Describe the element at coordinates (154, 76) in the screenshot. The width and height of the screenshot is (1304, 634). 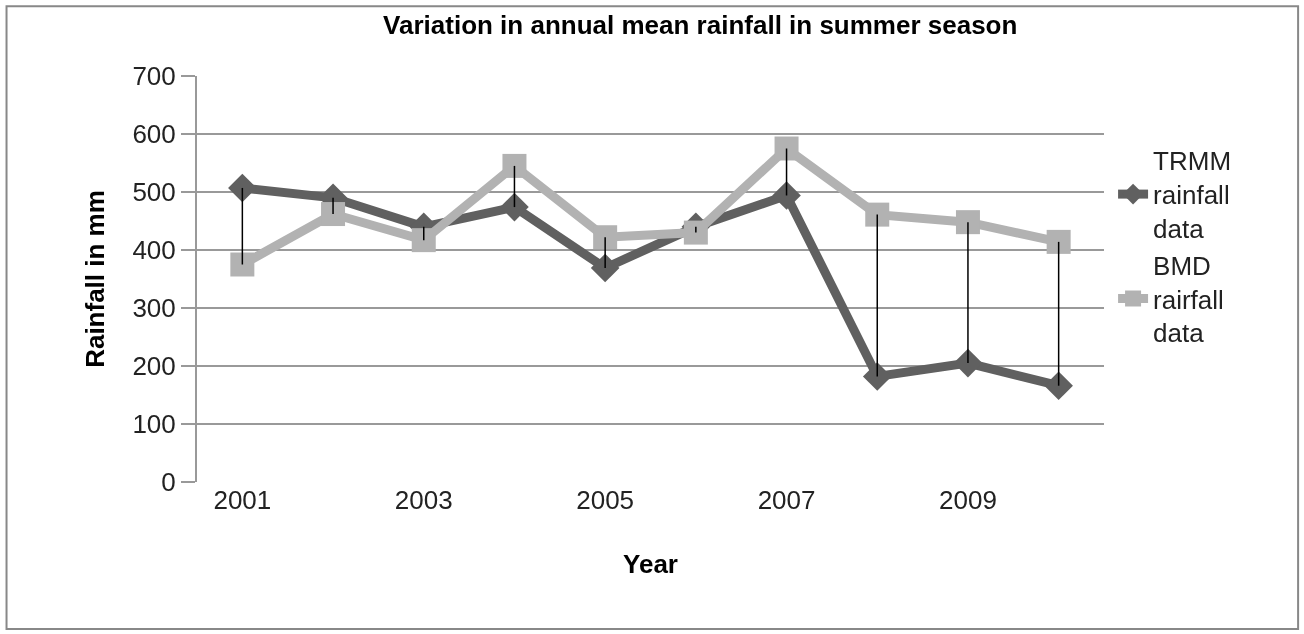
I see `y-tick-label: 700` at that location.